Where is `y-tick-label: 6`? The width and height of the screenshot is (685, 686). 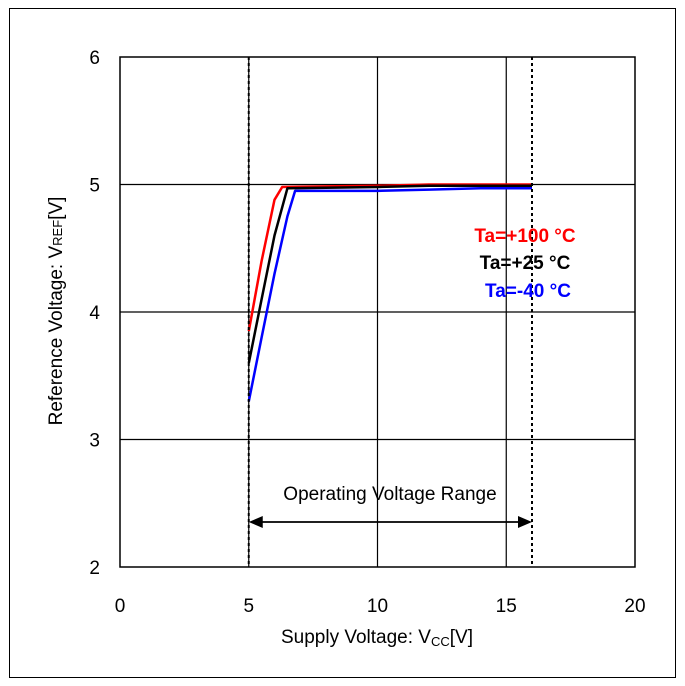 y-tick-label: 6 is located at coordinates (94, 58).